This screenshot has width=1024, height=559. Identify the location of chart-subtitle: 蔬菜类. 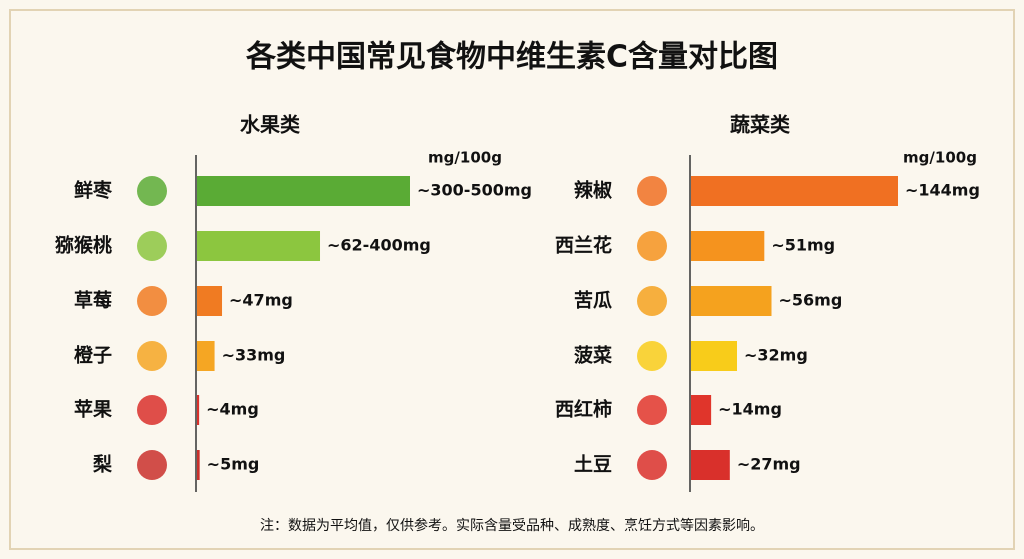
(760, 125).